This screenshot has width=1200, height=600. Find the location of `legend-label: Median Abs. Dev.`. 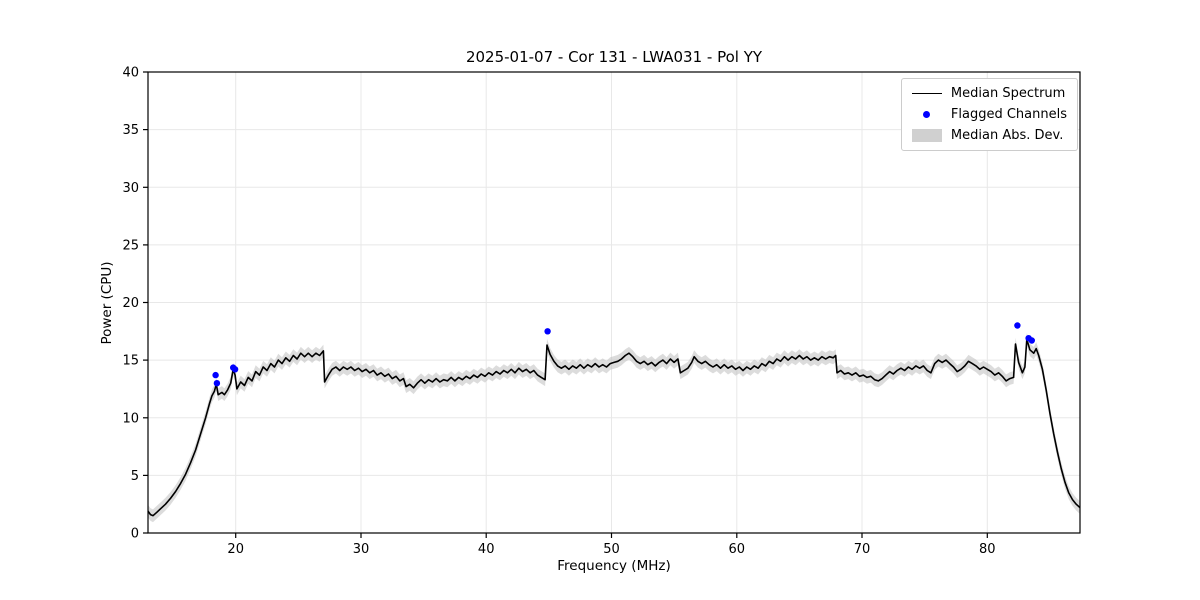

legend-label: Median Abs. Dev. is located at coordinates (1007, 135).